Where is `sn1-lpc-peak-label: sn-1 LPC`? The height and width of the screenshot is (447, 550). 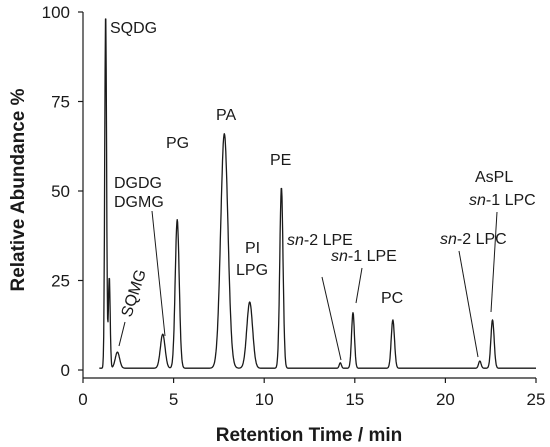
sn1-lpc-peak-label: sn-1 LPC is located at coordinates (502, 200).